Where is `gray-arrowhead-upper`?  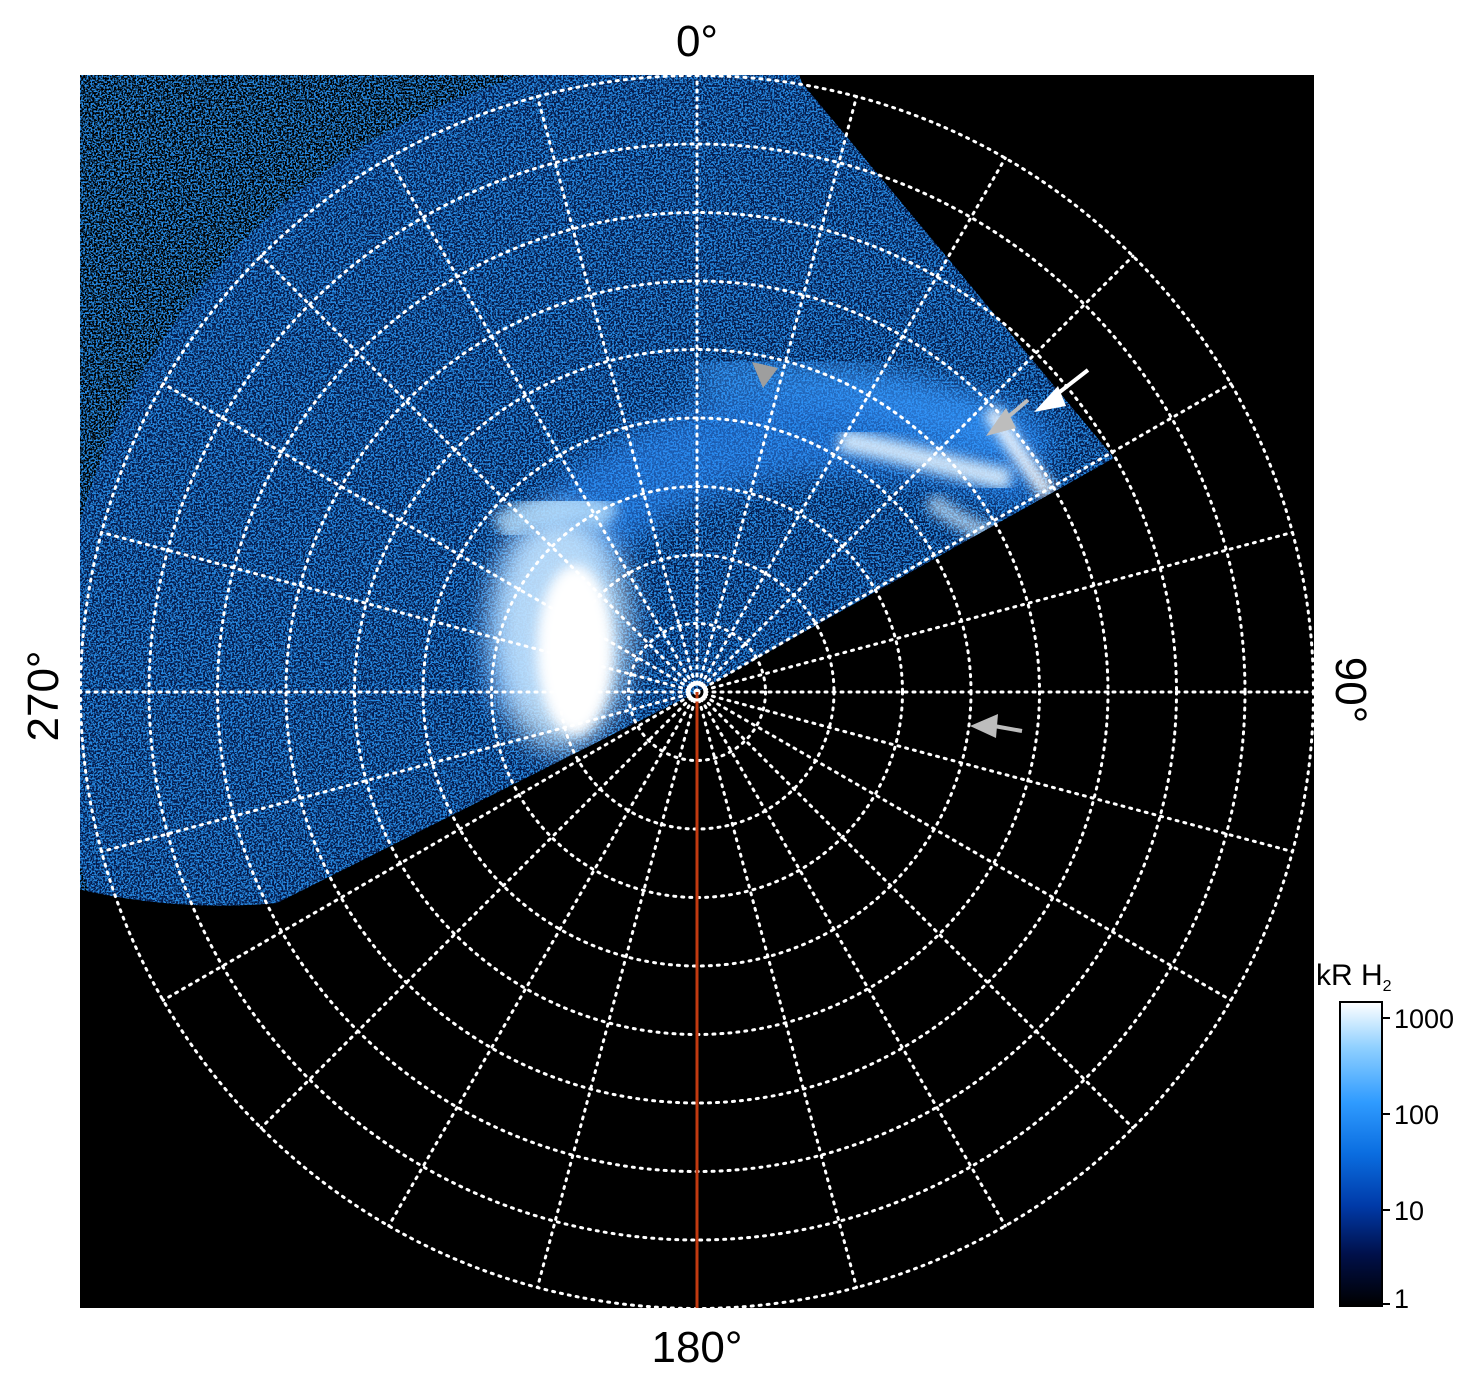 gray-arrowhead-upper is located at coordinates (765, 375).